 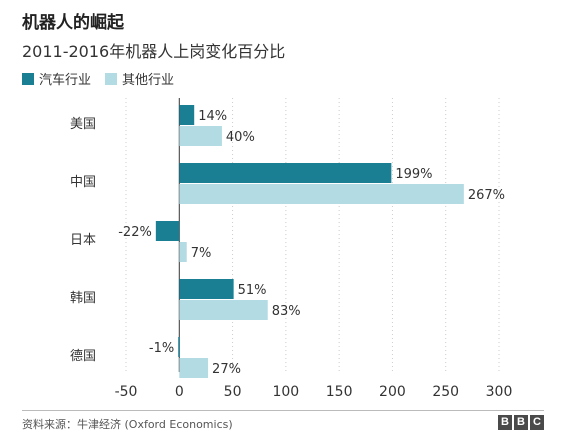 I want to click on data-label: -22%, so click(x=135, y=232).